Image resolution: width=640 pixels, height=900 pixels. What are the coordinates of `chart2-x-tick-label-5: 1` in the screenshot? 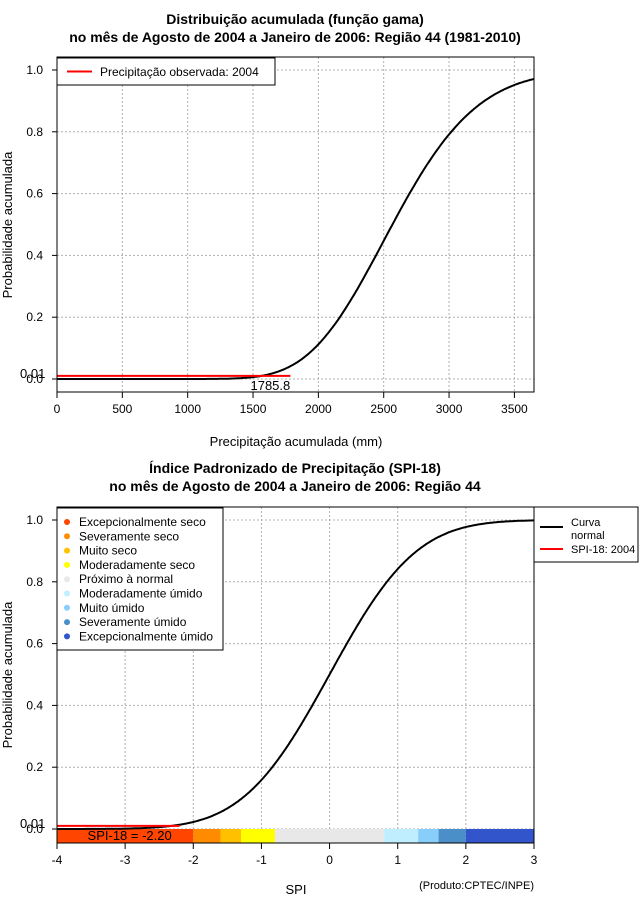 It's located at (397, 860).